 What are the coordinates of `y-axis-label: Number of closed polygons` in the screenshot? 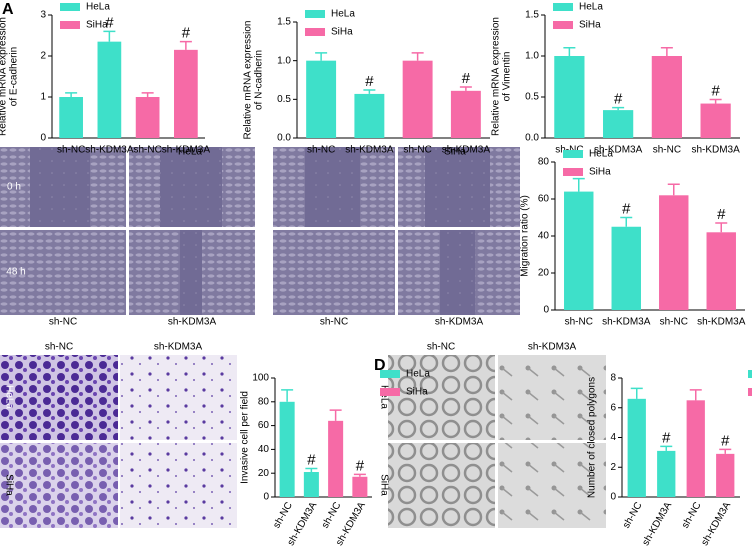 It's located at (592, 437).